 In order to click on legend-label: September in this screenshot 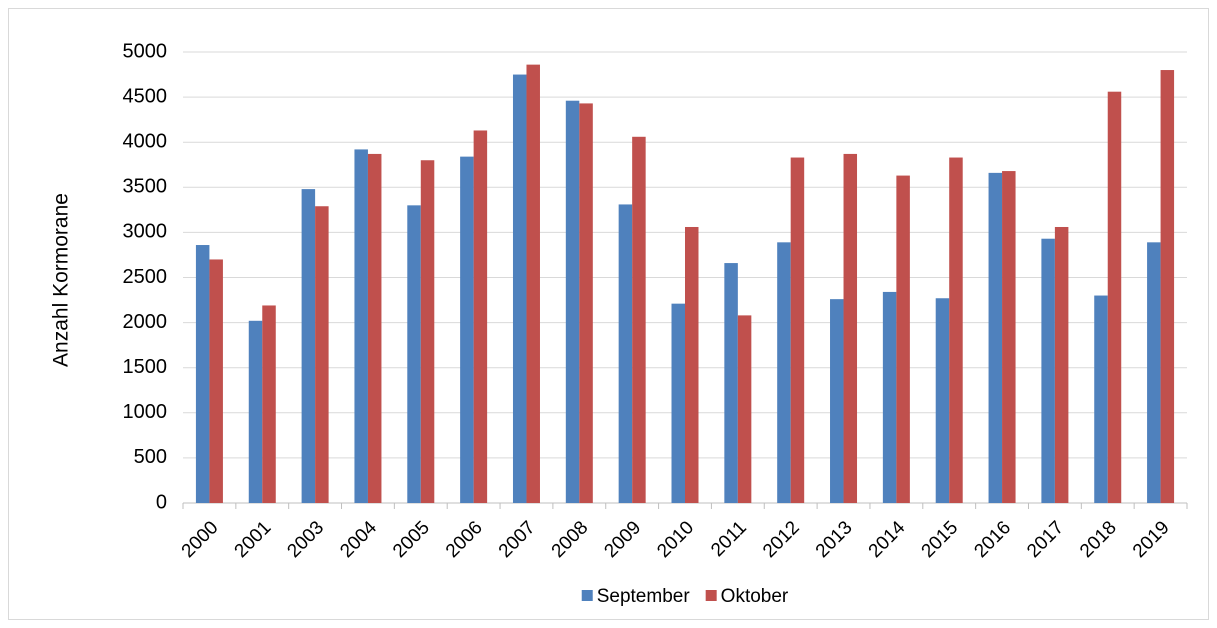, I will do `click(644, 596)`.